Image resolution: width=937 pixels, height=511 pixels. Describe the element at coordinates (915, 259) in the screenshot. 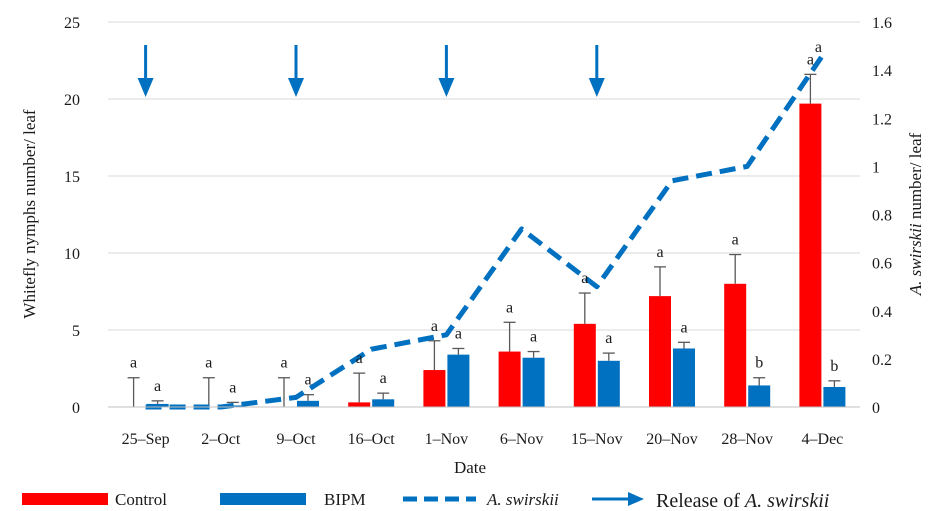

I see `y2-axis-title-italic: A. swirskii` at that location.